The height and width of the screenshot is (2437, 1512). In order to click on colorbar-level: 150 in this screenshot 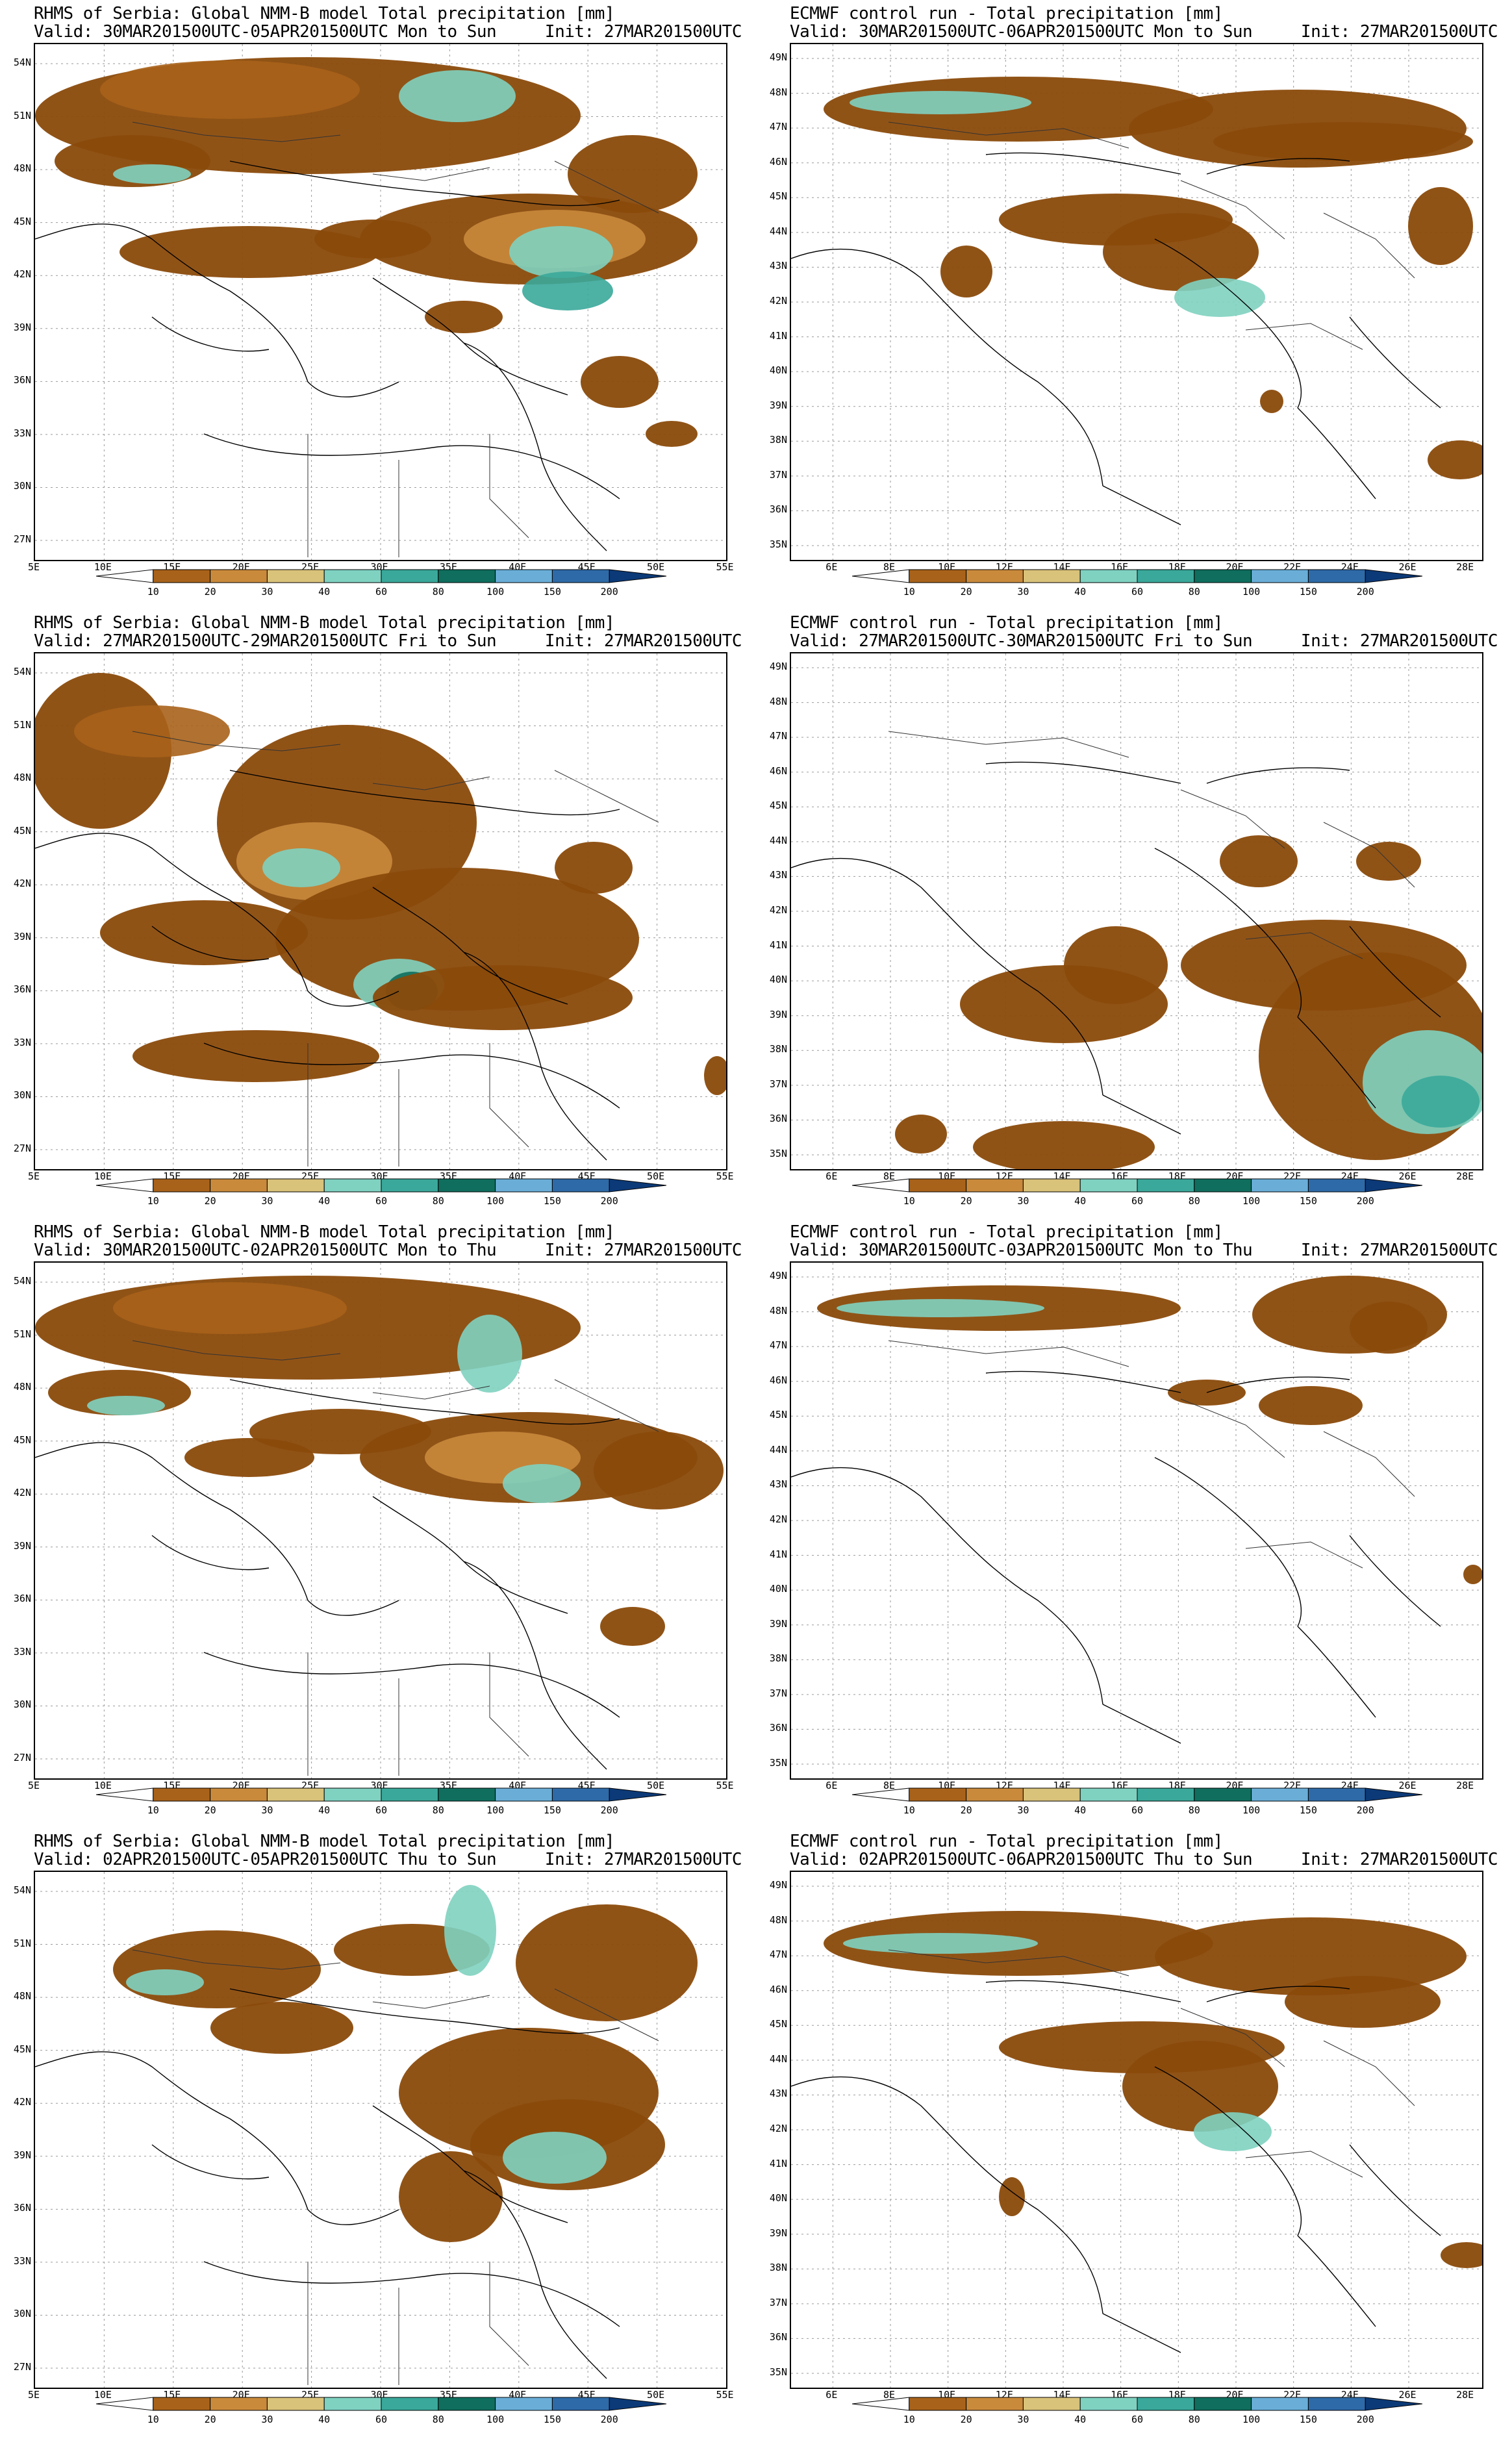, I will do `click(552, 1810)`.